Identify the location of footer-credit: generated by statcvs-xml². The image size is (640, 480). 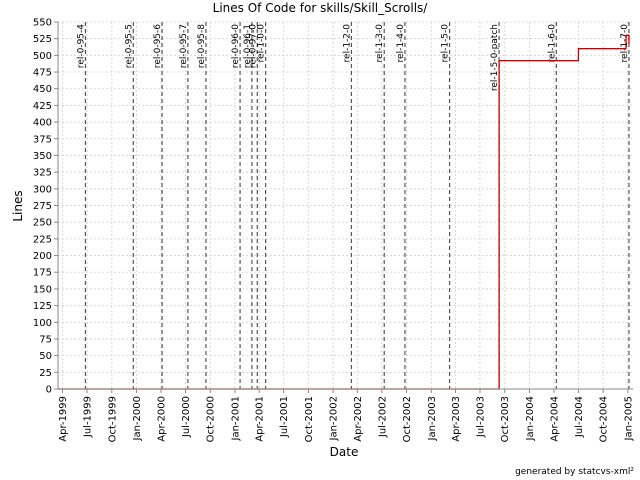
(574, 472).